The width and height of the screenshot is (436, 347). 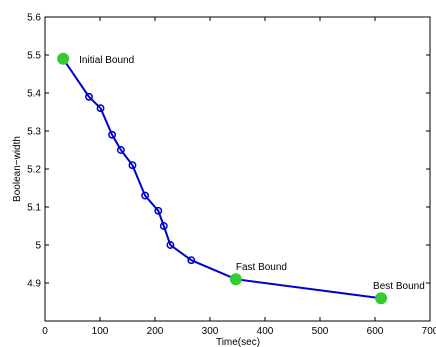 What do you see at coordinates (34, 56) in the screenshot?
I see `y-tick-label: 5.5` at bounding box center [34, 56].